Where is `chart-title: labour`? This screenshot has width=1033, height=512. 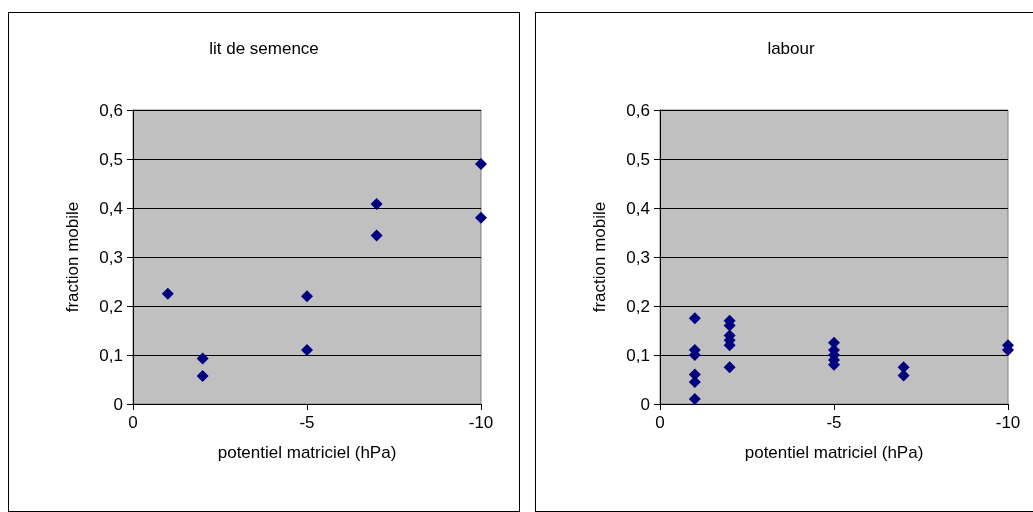
chart-title: labour is located at coordinates (791, 48).